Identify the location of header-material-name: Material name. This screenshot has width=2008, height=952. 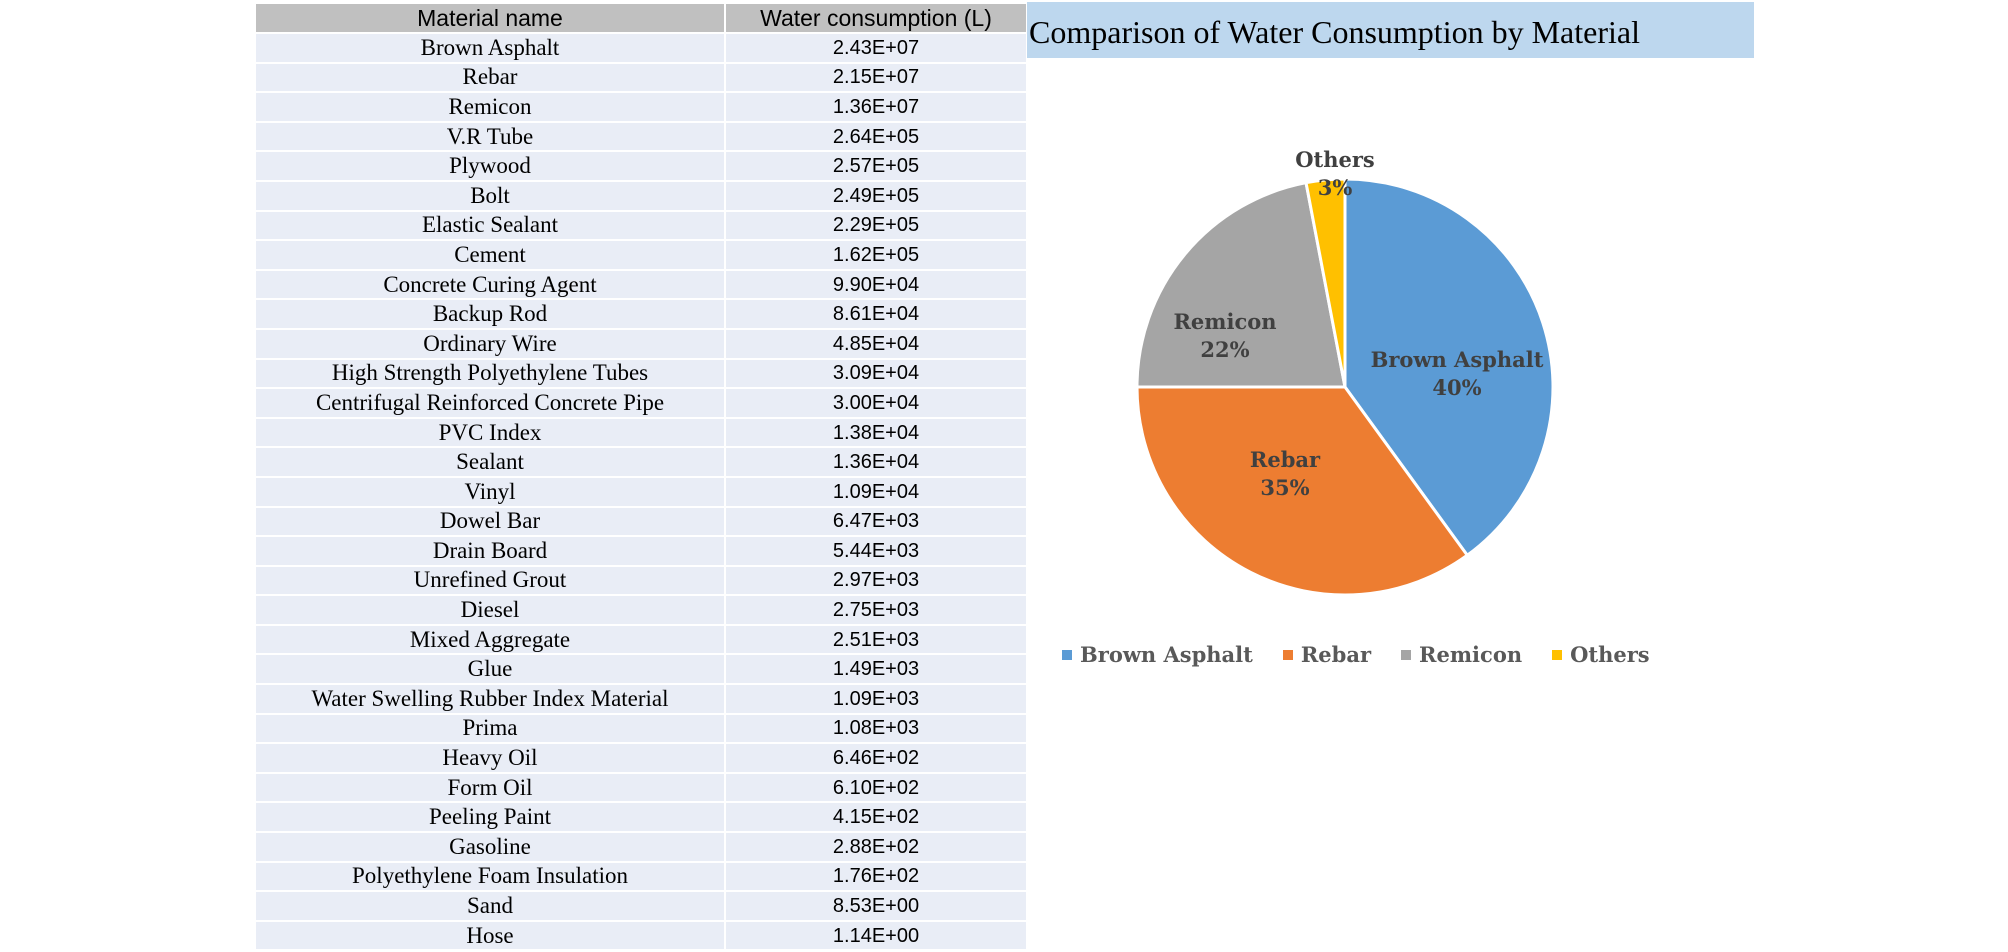
(490, 18).